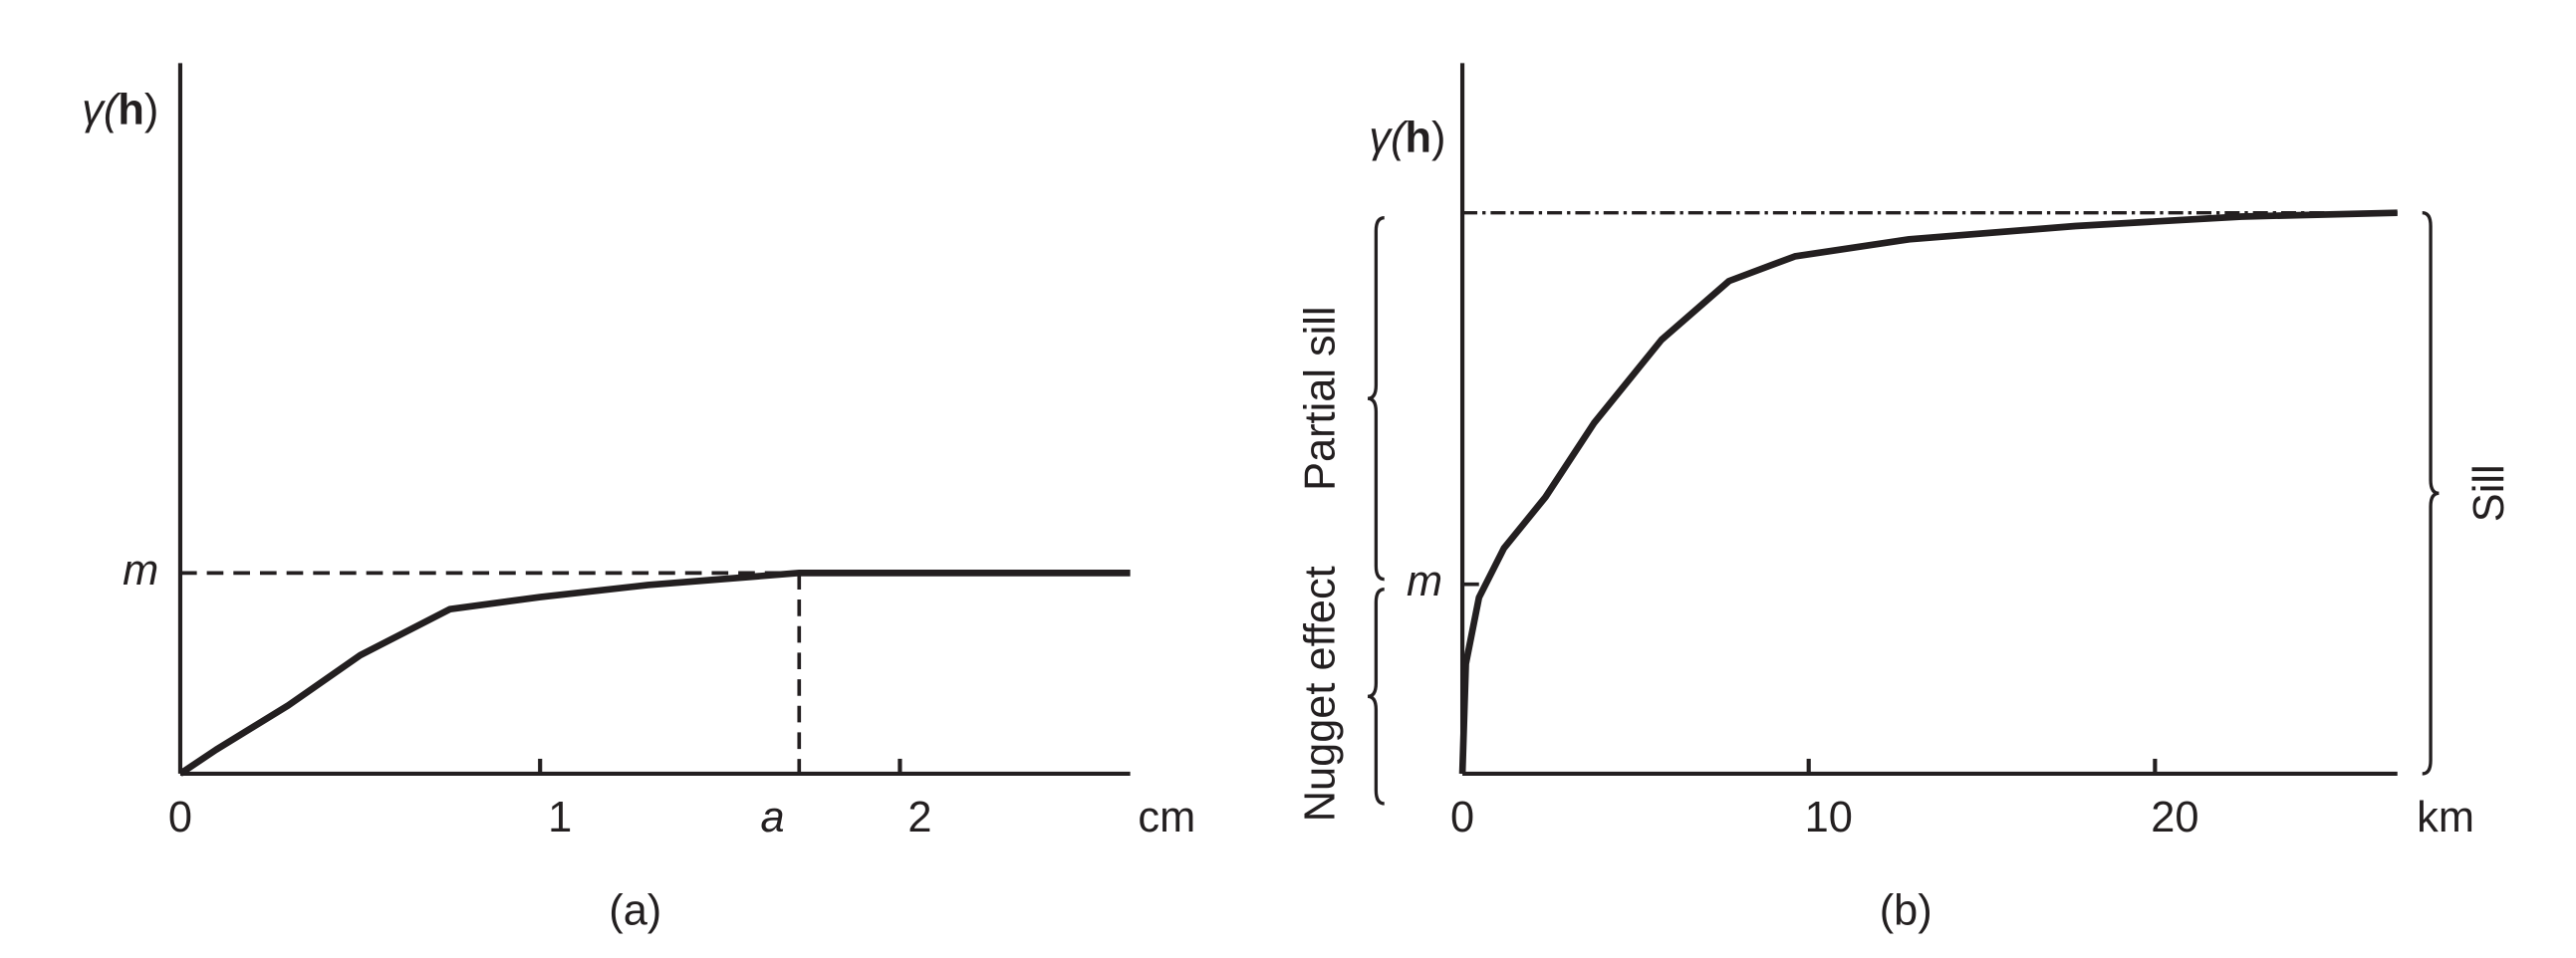 The image size is (2576, 958). Describe the element at coordinates (560, 817) in the screenshot. I see `x-tick-label: 1` at that location.